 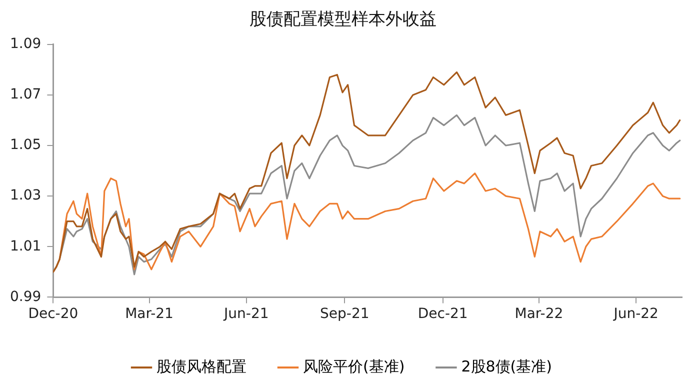 What do you see at coordinates (635, 314) in the screenshot?
I see `x-tick-label: Jun-22` at bounding box center [635, 314].